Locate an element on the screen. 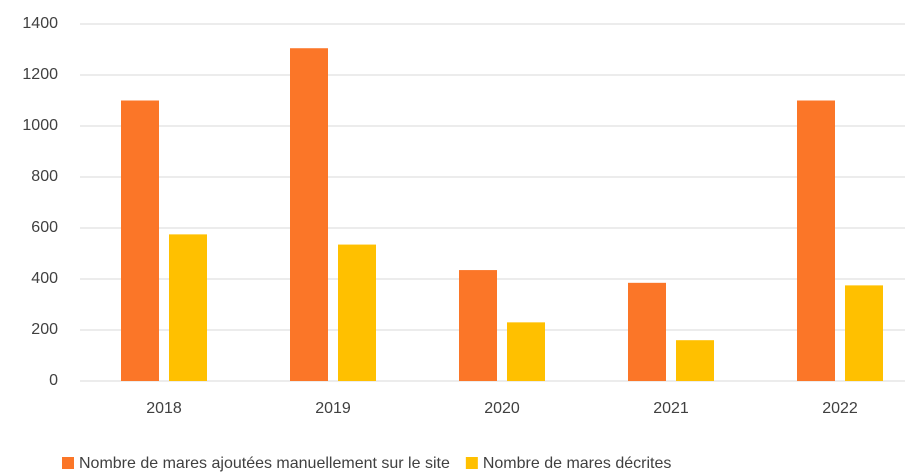 The image size is (915, 474). legend-label: Nombre de mares décrites is located at coordinates (577, 463).